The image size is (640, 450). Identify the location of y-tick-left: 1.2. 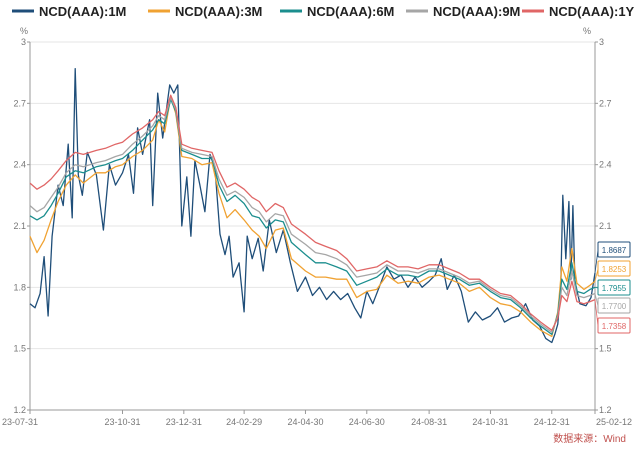
(19, 410).